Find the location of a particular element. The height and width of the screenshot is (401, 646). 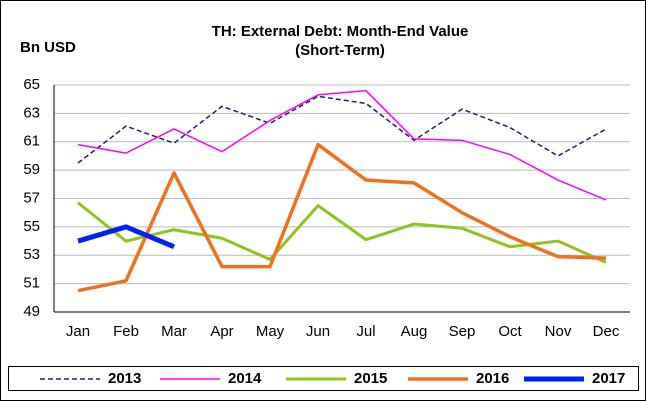

x-tick-label: Dec is located at coordinates (606, 331).